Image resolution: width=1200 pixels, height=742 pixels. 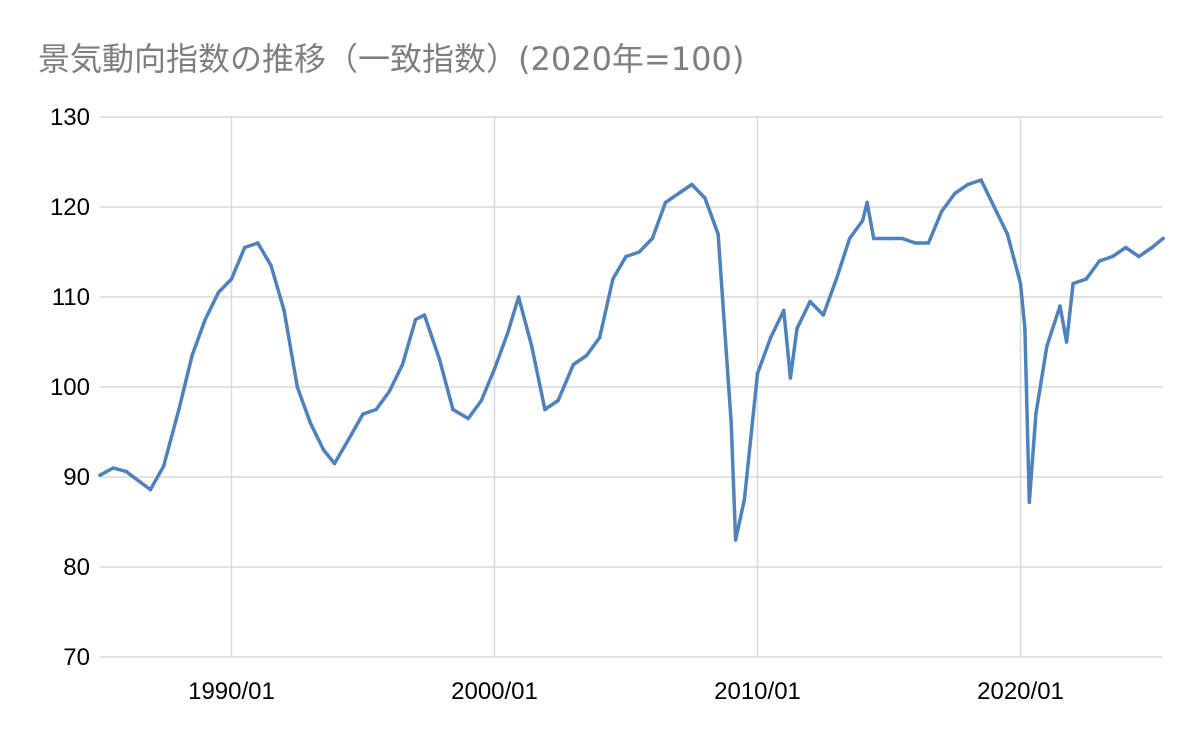 What do you see at coordinates (626, 691) in the screenshot?
I see `x-axis-tick-labels: 1990/01 2000/01 2010/01 2020/01` at bounding box center [626, 691].